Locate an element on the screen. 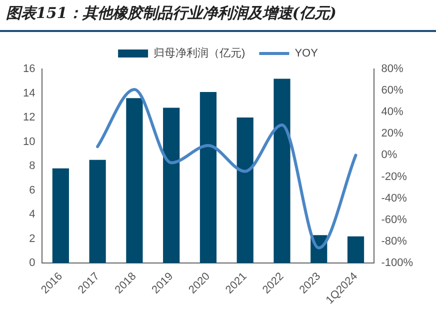  y-tick-label: 0 is located at coordinates (32, 263).